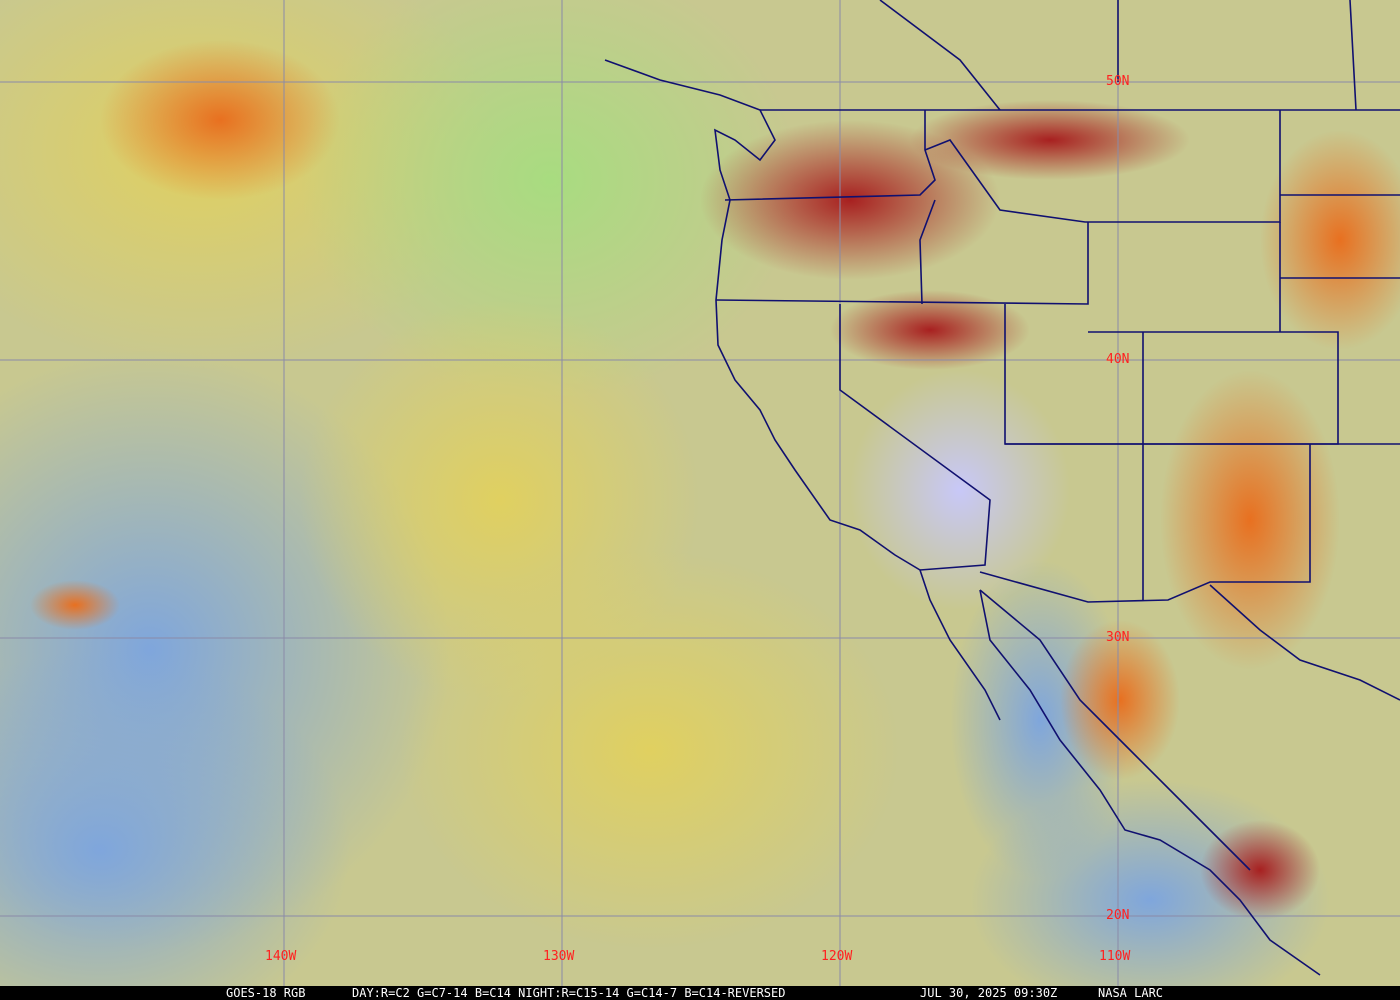 Image resolution: width=1400 pixels, height=1000 pixels. I want to click on lon-label-120w: 120W, so click(836, 956).